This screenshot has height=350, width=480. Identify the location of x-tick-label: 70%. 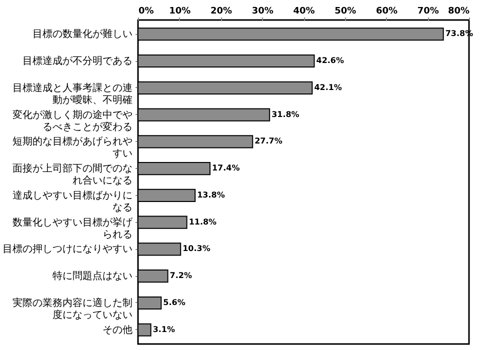
(428, 11).